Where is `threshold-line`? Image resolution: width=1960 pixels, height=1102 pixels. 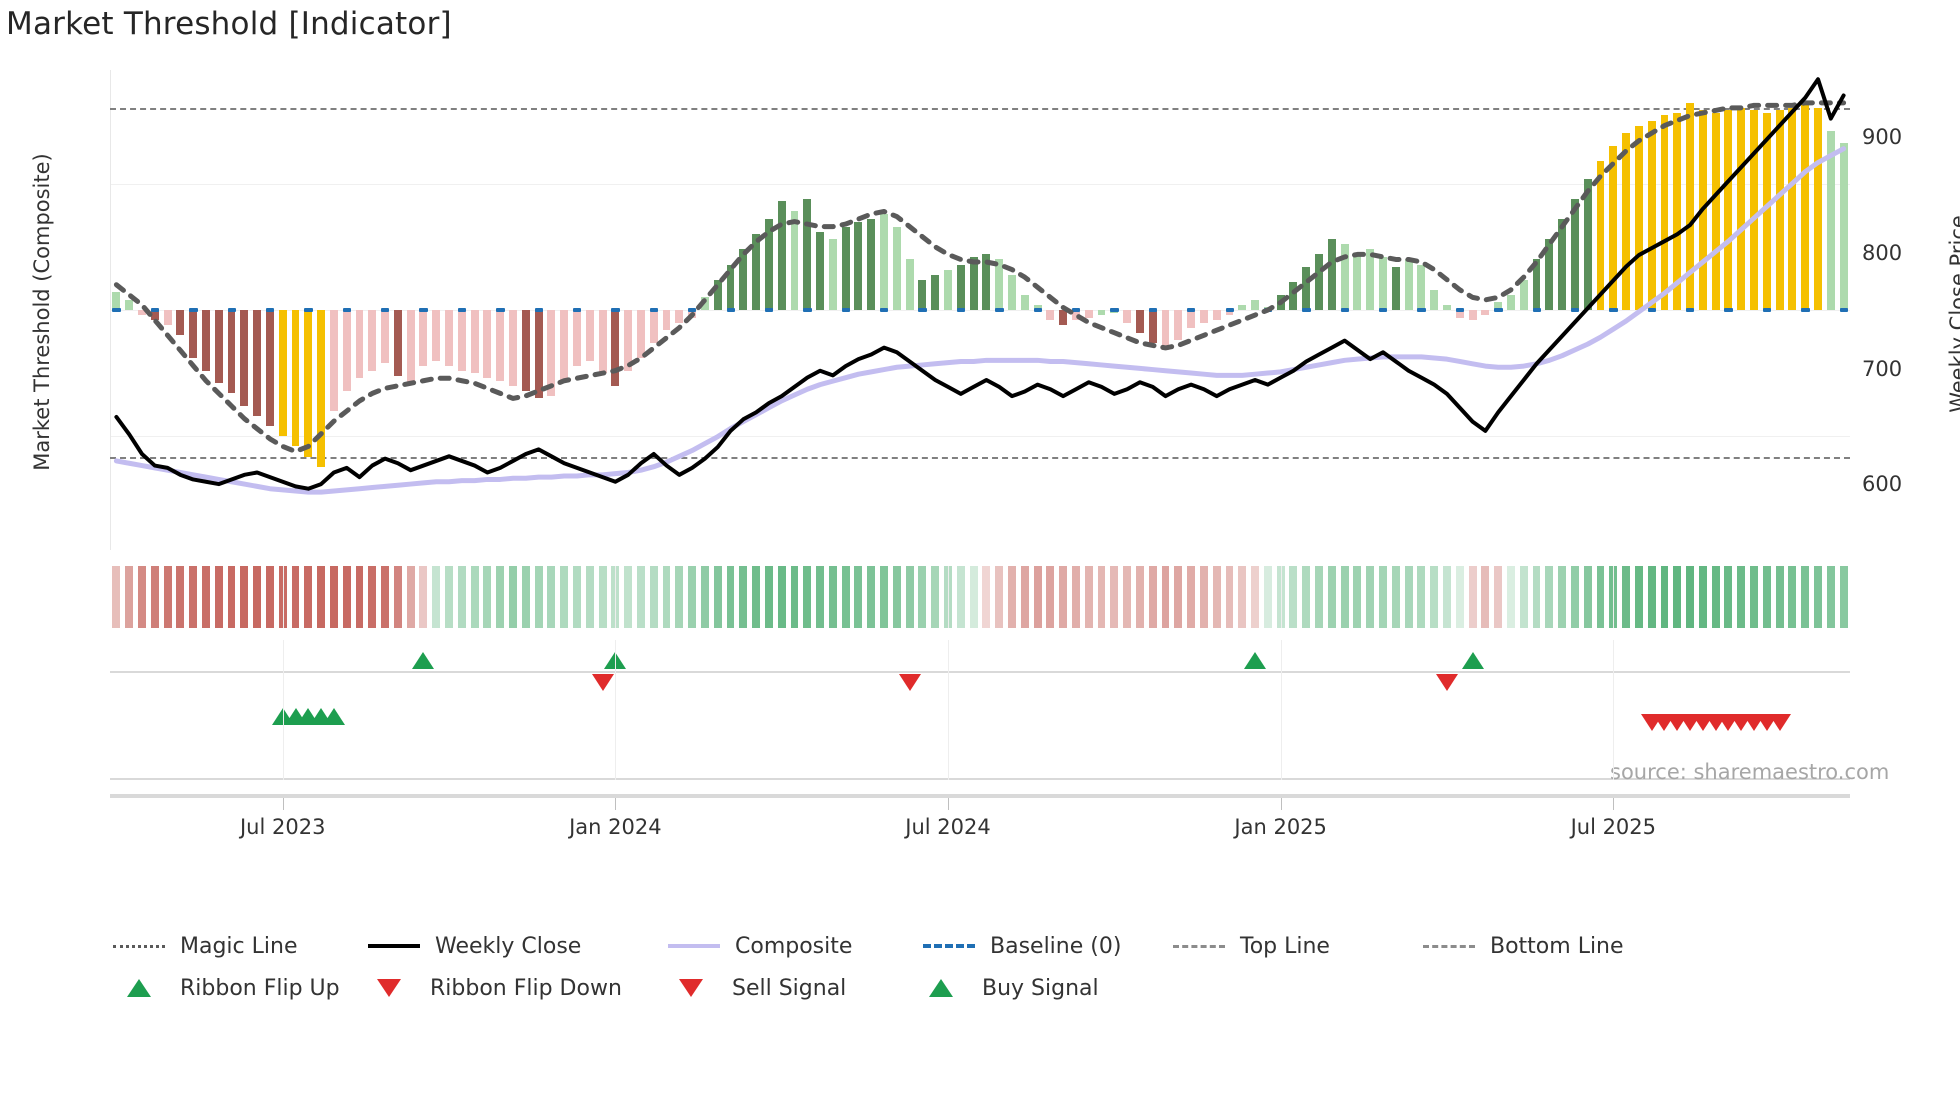 threshold-line is located at coordinates (980, 457).